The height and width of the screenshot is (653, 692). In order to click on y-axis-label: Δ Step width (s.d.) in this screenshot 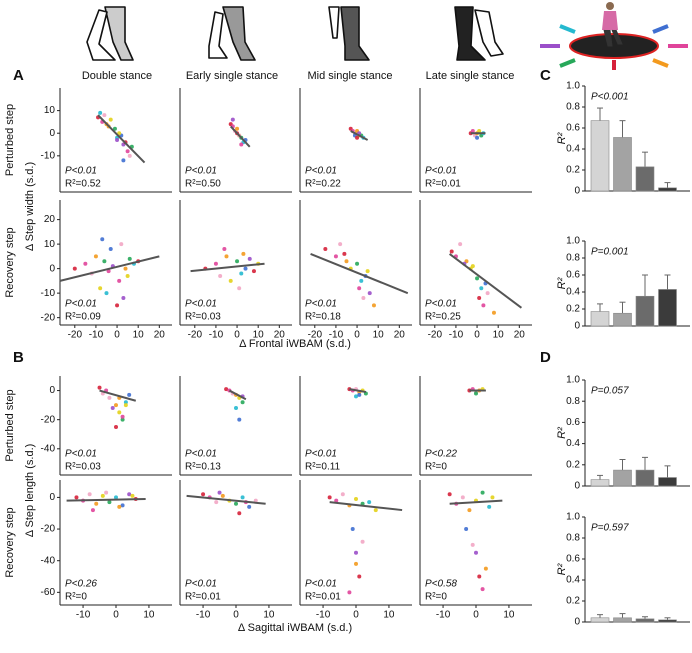, I will do `click(30, 206)`.